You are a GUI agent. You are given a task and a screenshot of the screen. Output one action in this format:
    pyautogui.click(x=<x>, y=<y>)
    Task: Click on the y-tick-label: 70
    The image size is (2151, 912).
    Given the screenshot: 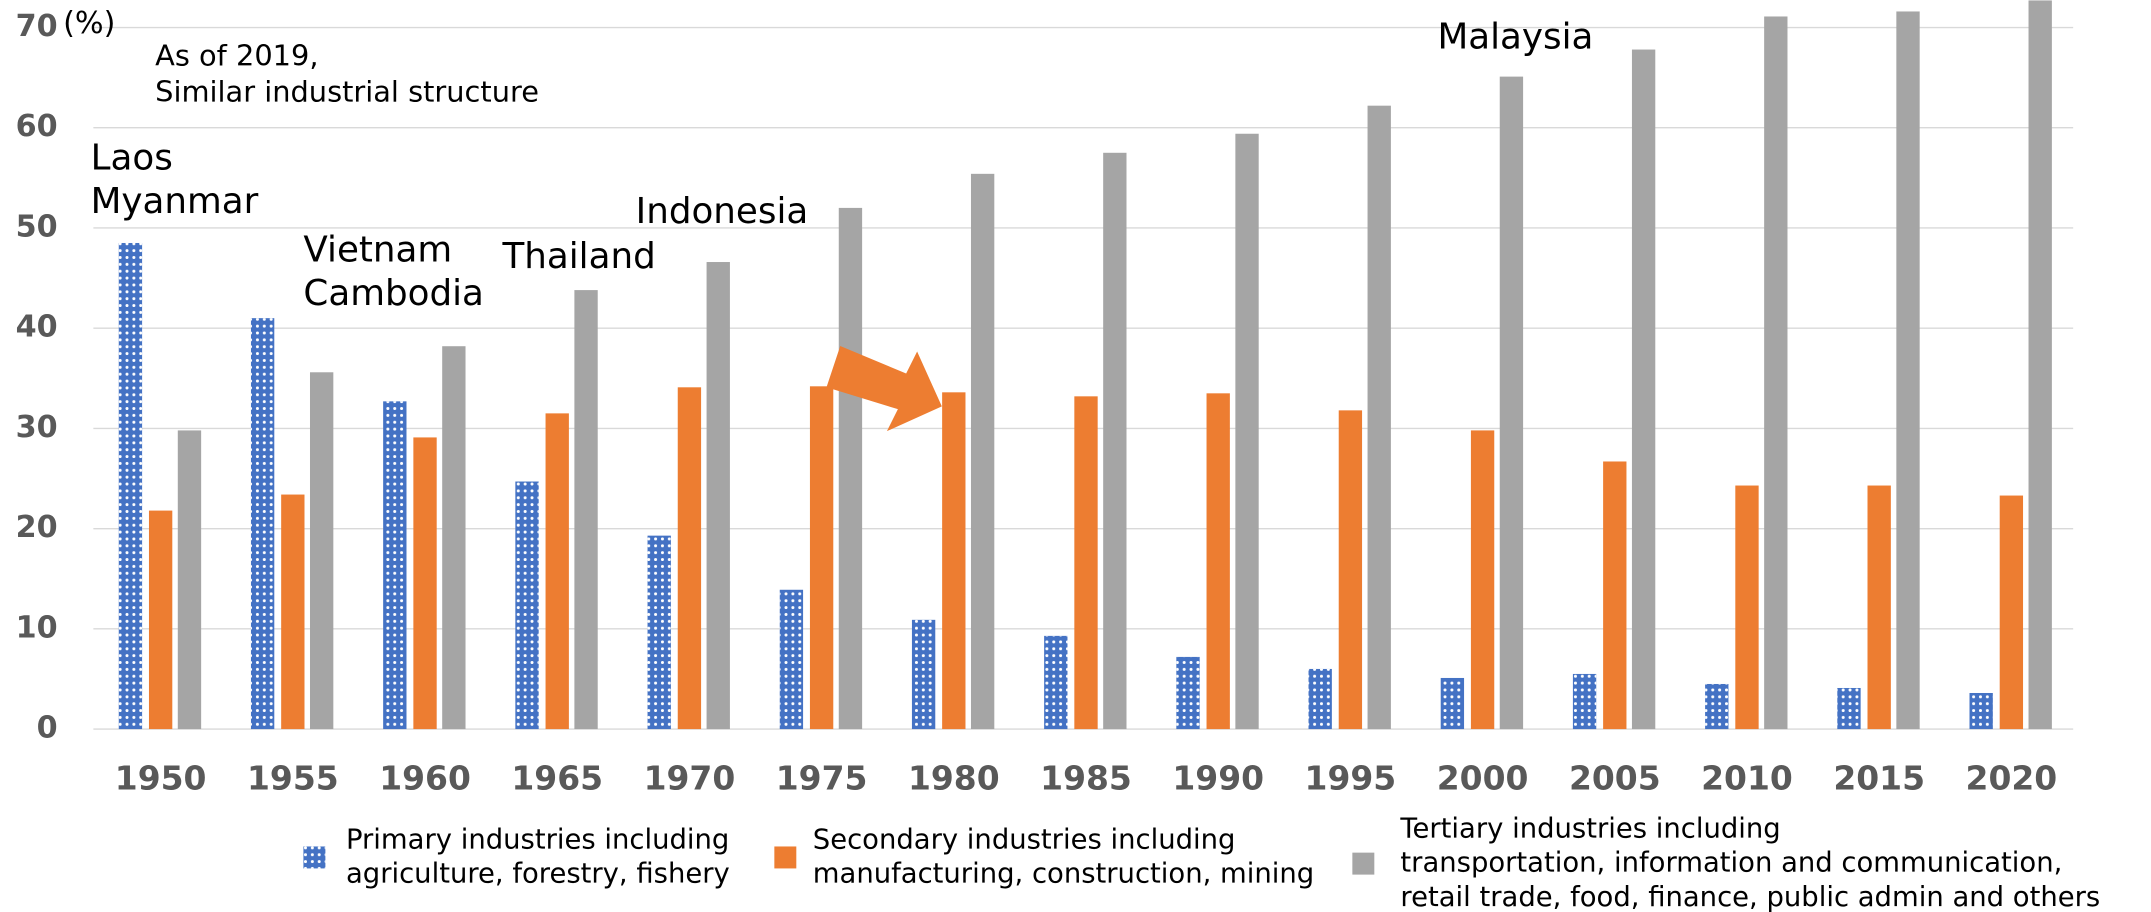 What is the action you would take?
    pyautogui.click(x=37, y=26)
    